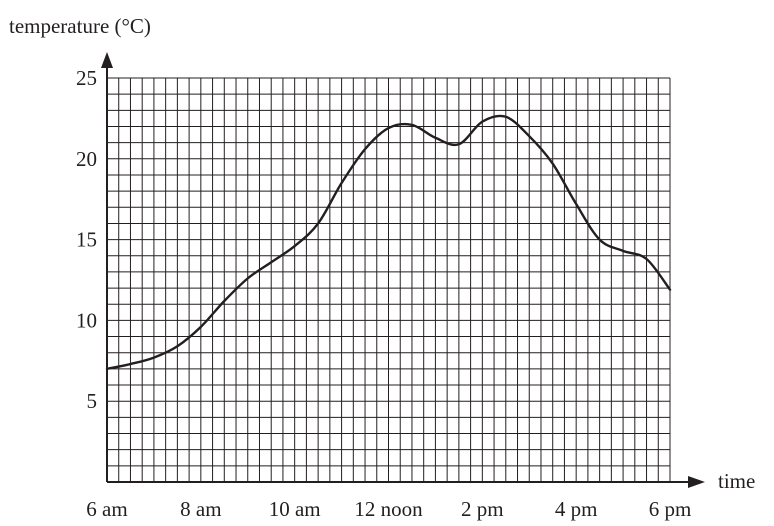 Image resolution: width=774 pixels, height=526 pixels. I want to click on x-tick-label: 10 am, so click(295, 509).